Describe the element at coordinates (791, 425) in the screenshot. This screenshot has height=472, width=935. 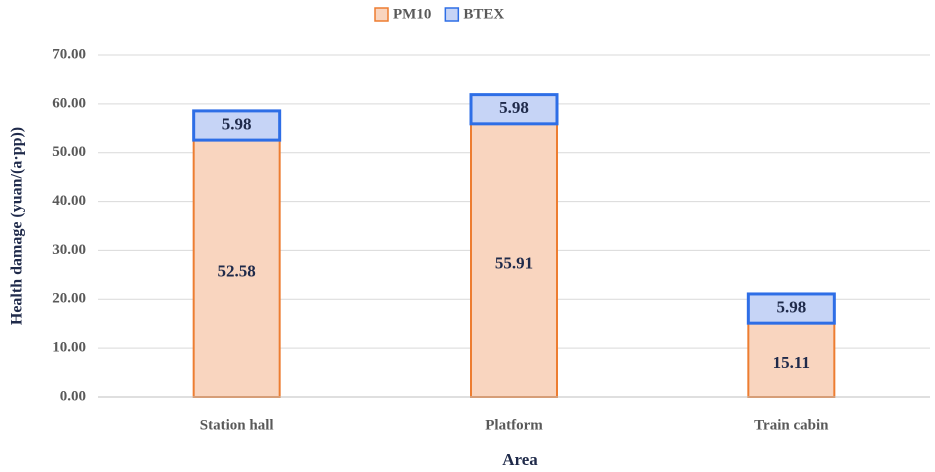
I see `x-tick-label: Train cabin` at that location.